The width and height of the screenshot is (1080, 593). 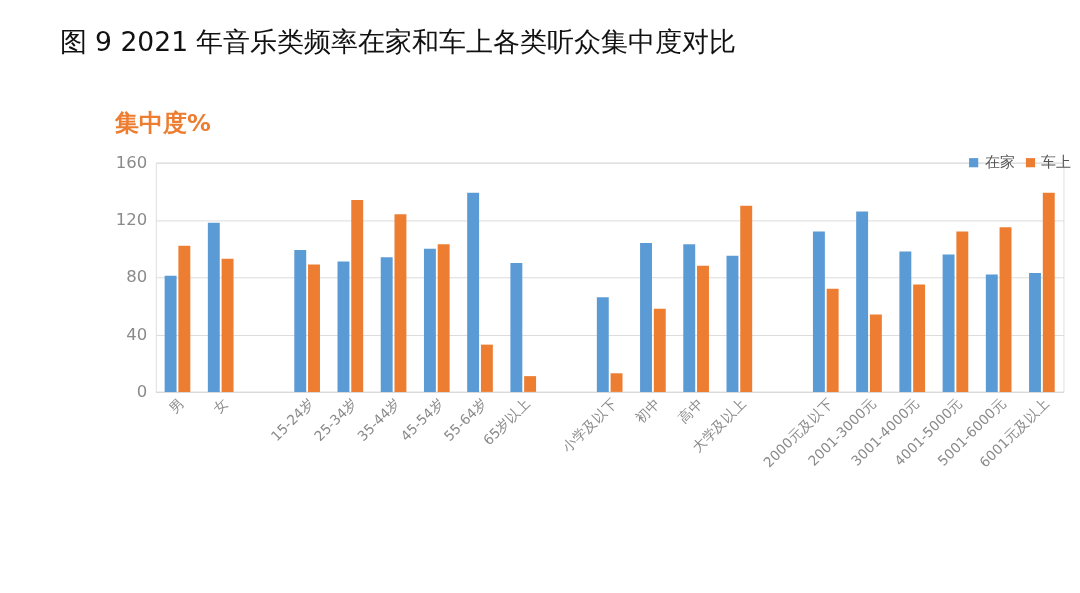 I want to click on x-tick-label: 男, so click(x=177, y=405).